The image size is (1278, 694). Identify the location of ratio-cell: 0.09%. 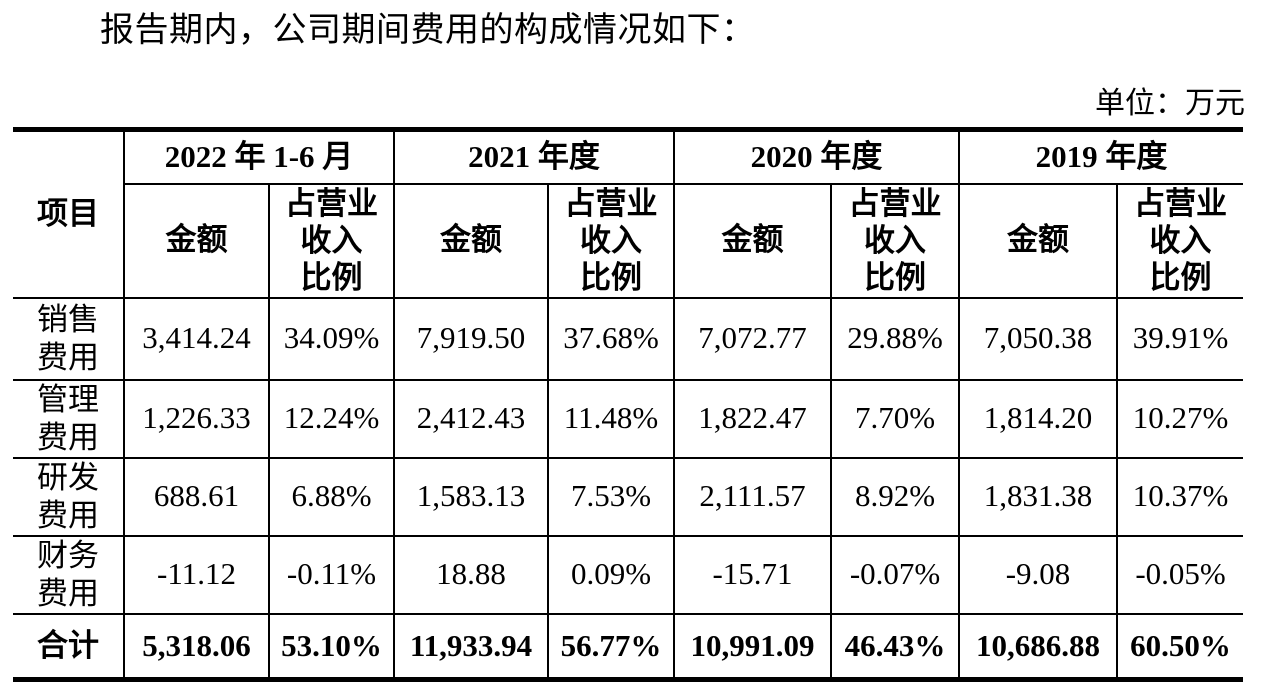
(611, 574).